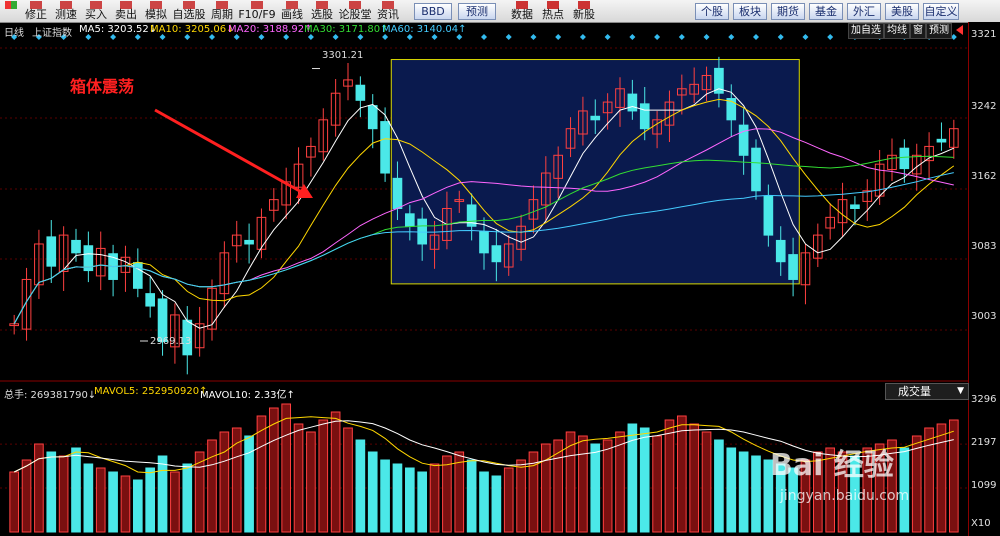 The width and height of the screenshot is (1000, 536). I want to click on toolbar-mid-button-0: BBD, so click(433, 11).